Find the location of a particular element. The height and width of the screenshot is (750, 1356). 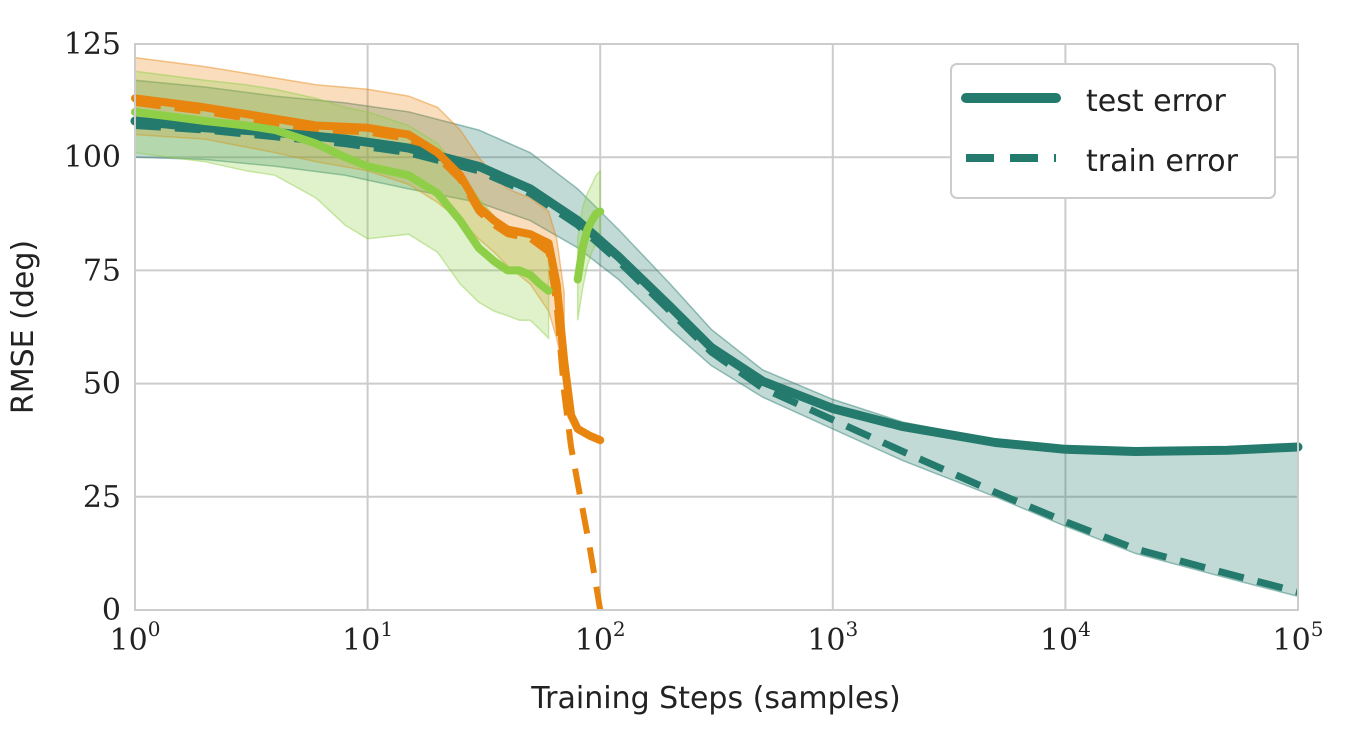

x-axis-label: Training Steps (samples) is located at coordinates (715, 698).